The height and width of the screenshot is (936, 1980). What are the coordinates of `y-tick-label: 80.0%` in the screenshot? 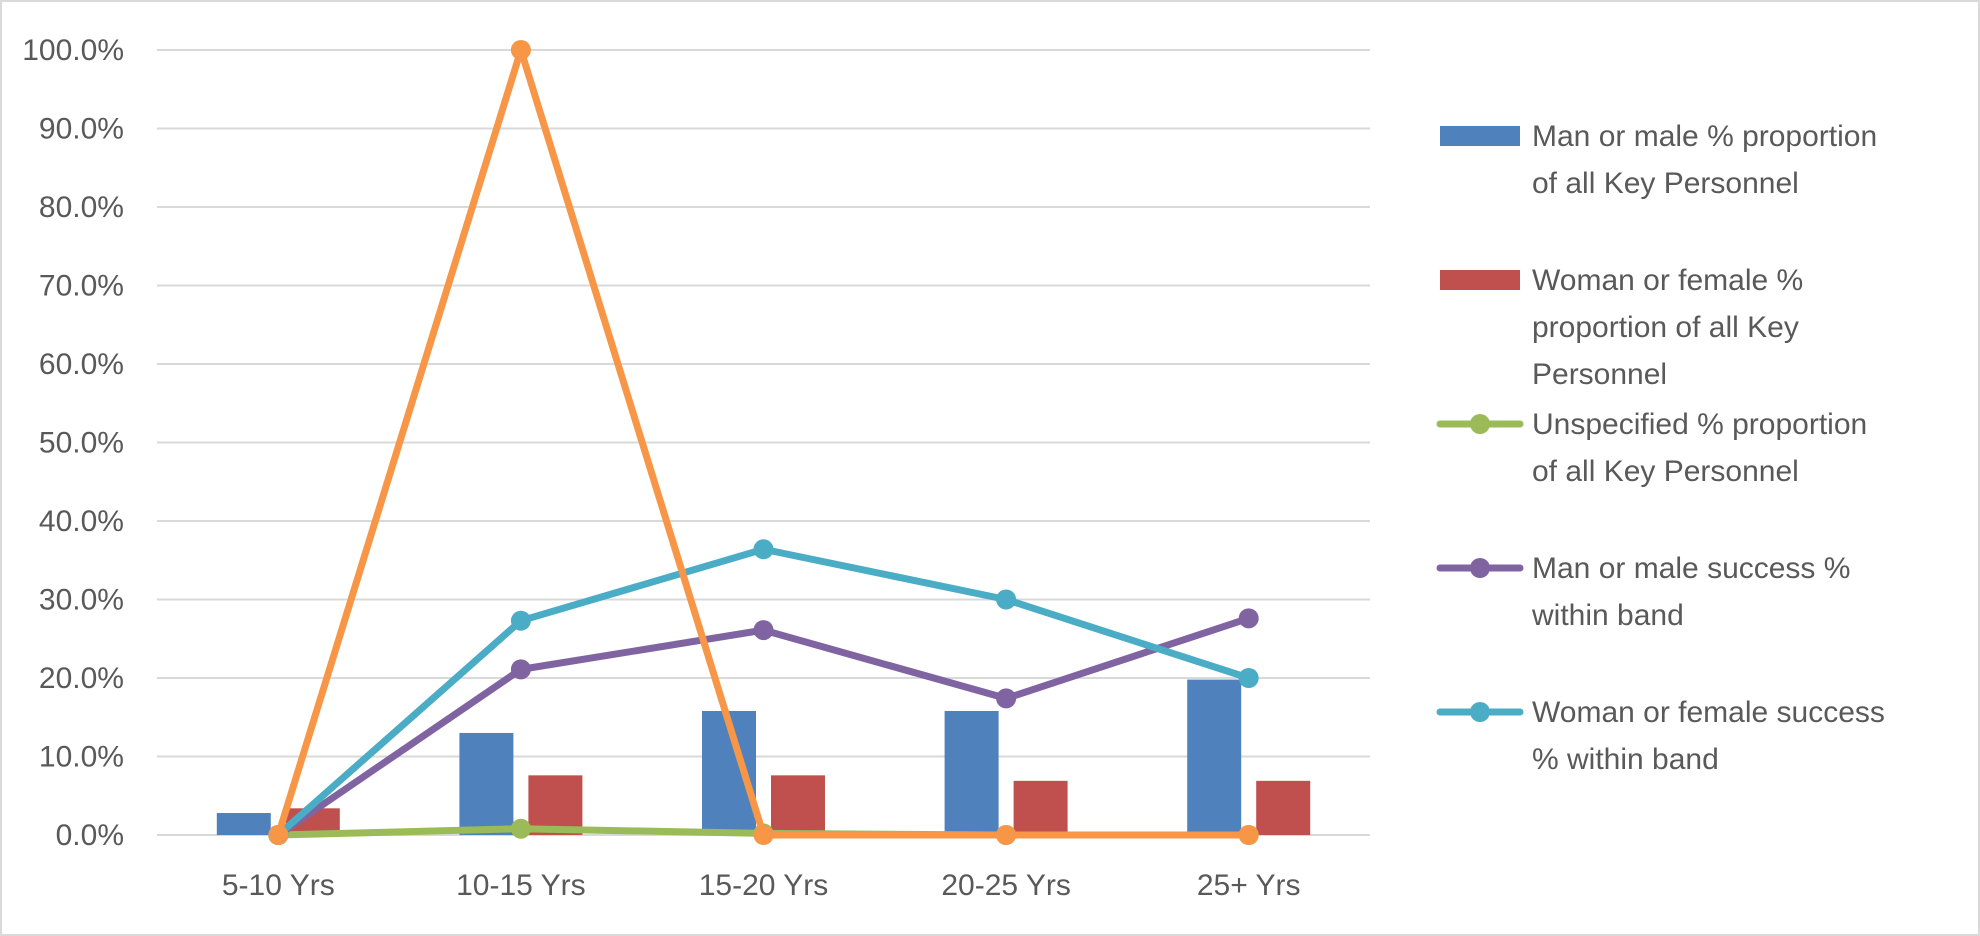 It's located at (81, 207).